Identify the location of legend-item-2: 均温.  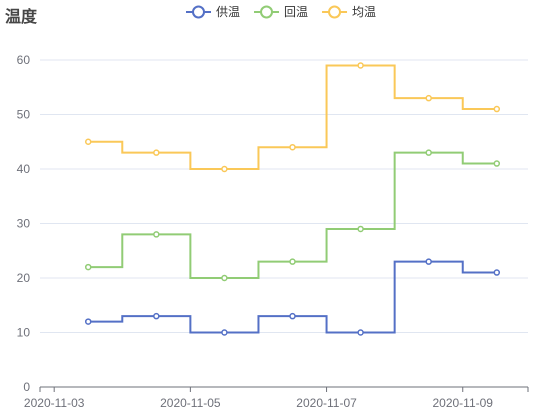
(349, 12).